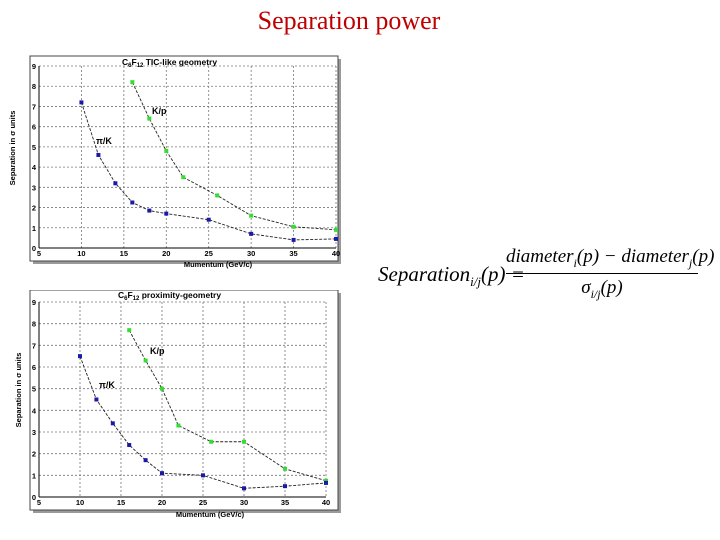  What do you see at coordinates (602, 273) in the screenshot?
I see `fraction-bar` at bounding box center [602, 273].